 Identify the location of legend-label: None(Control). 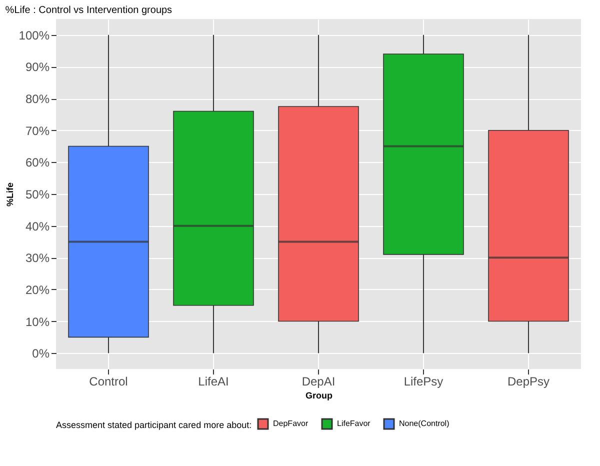
(424, 423).